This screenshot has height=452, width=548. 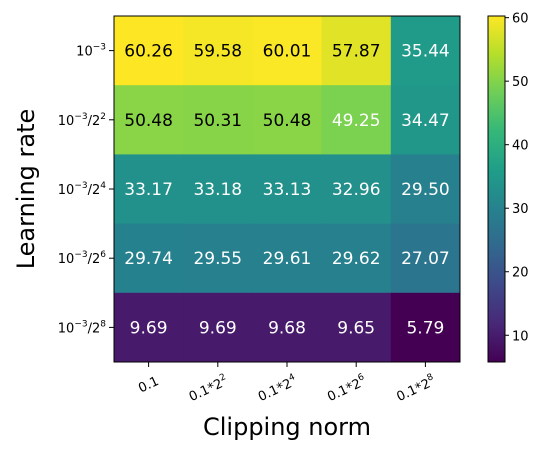 I want to click on heatmap-cell-value: 33.18, so click(x=217, y=190).